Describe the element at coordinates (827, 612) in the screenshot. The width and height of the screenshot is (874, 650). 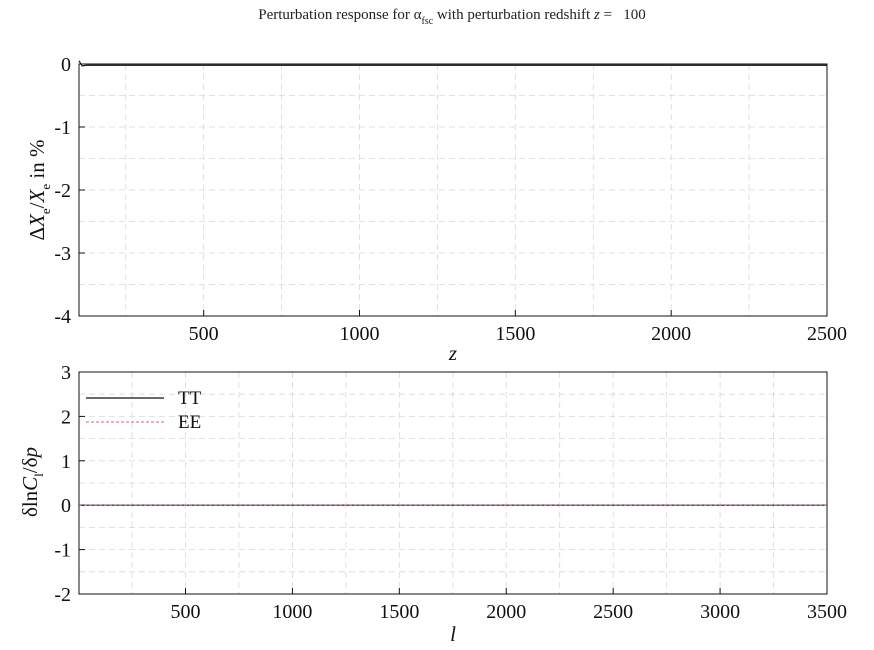
I see `x-tick-label: 3500` at that location.